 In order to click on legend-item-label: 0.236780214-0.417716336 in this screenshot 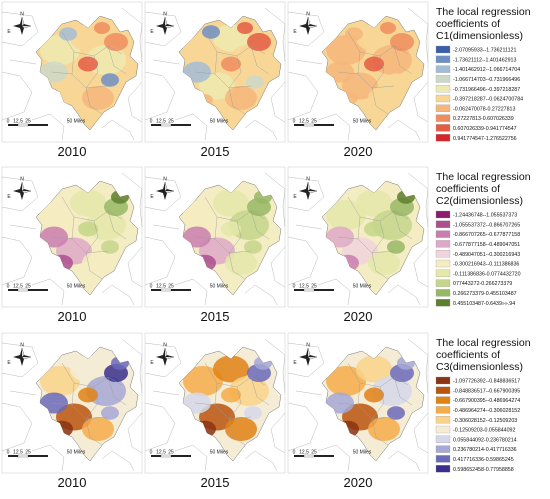, I will do `click(485, 450)`.